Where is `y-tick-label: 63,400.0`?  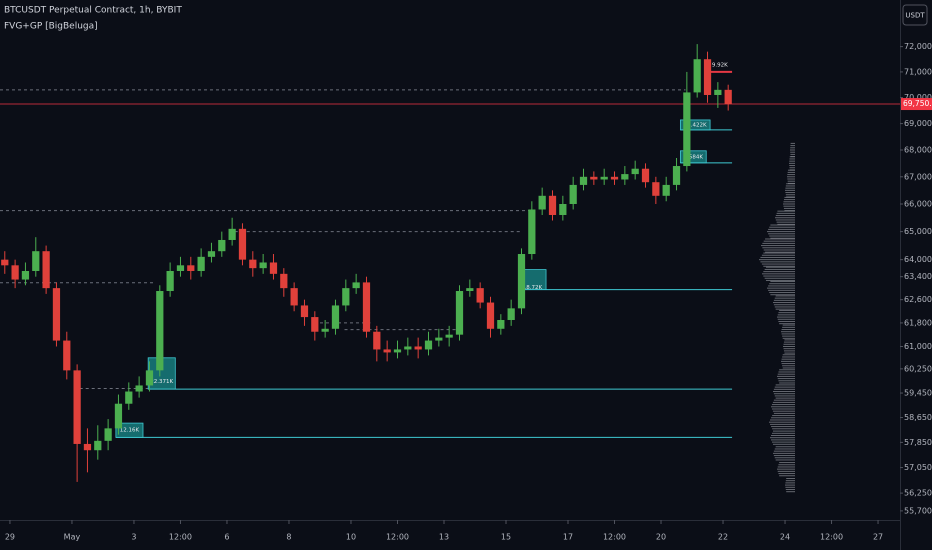 y-tick-label: 63,400.0 is located at coordinates (918, 276).